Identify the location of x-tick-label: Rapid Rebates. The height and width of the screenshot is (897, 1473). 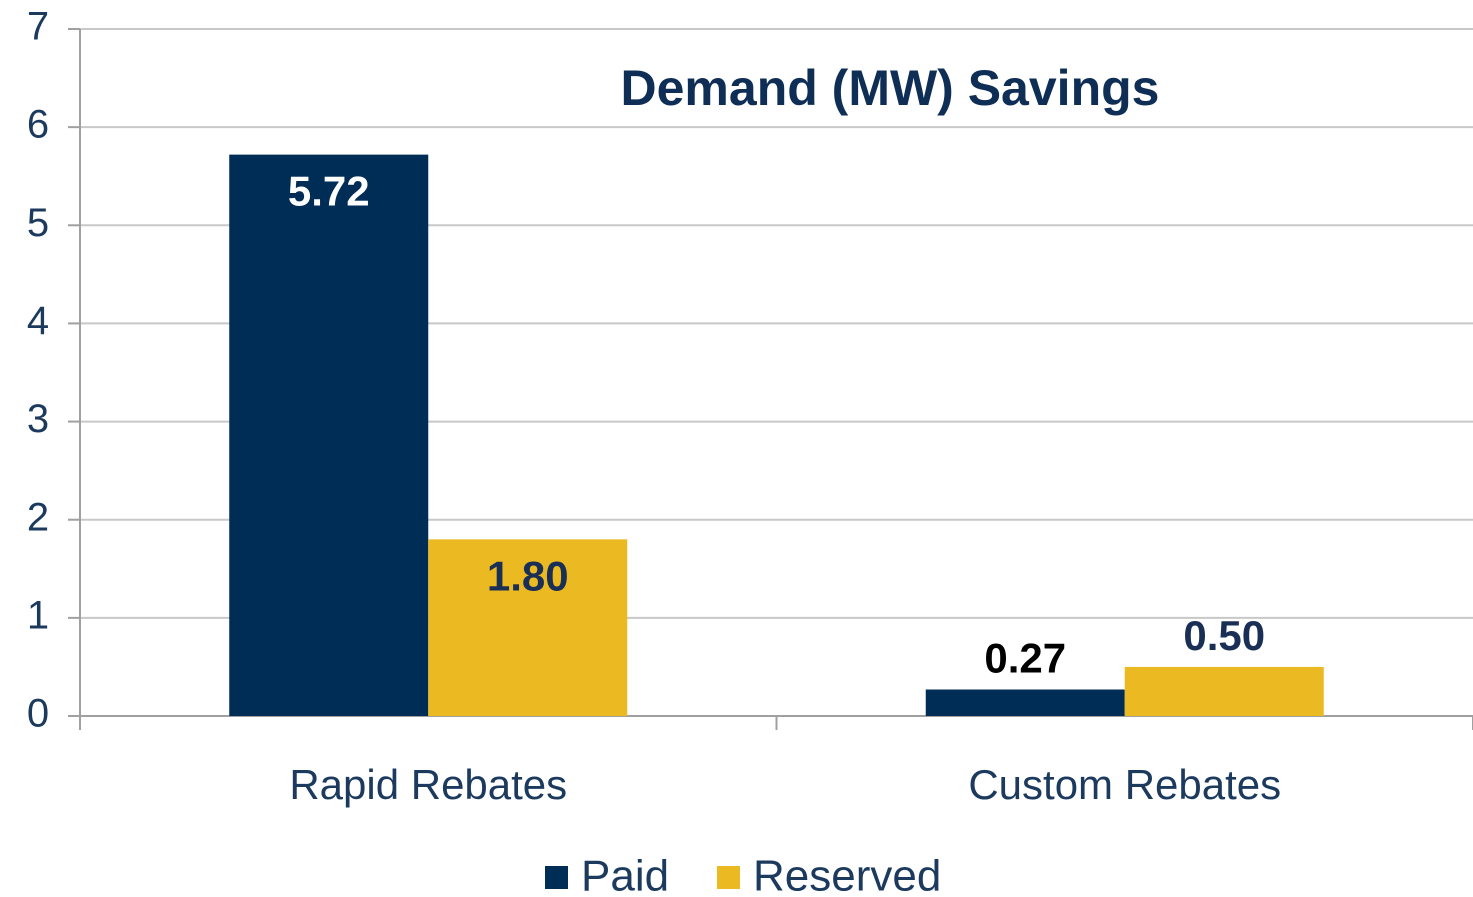
(428, 784).